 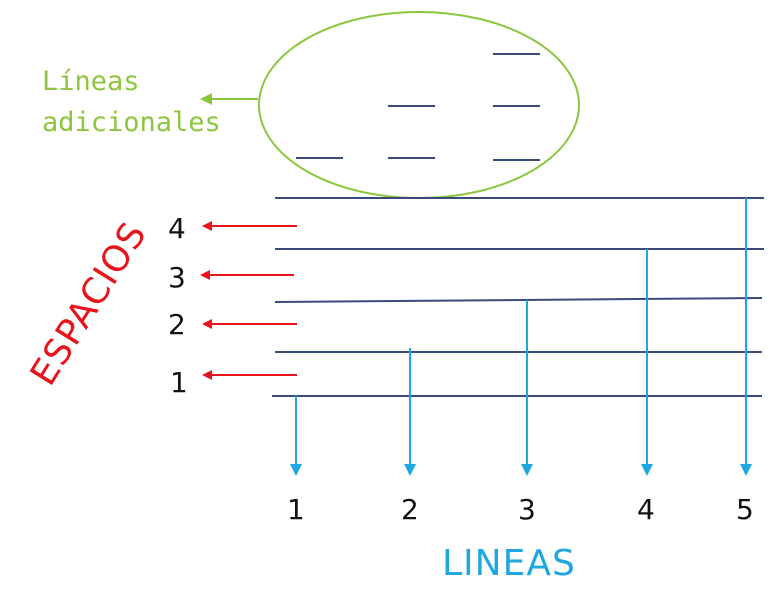 I want to click on space-number-1: 1, so click(x=179, y=382).